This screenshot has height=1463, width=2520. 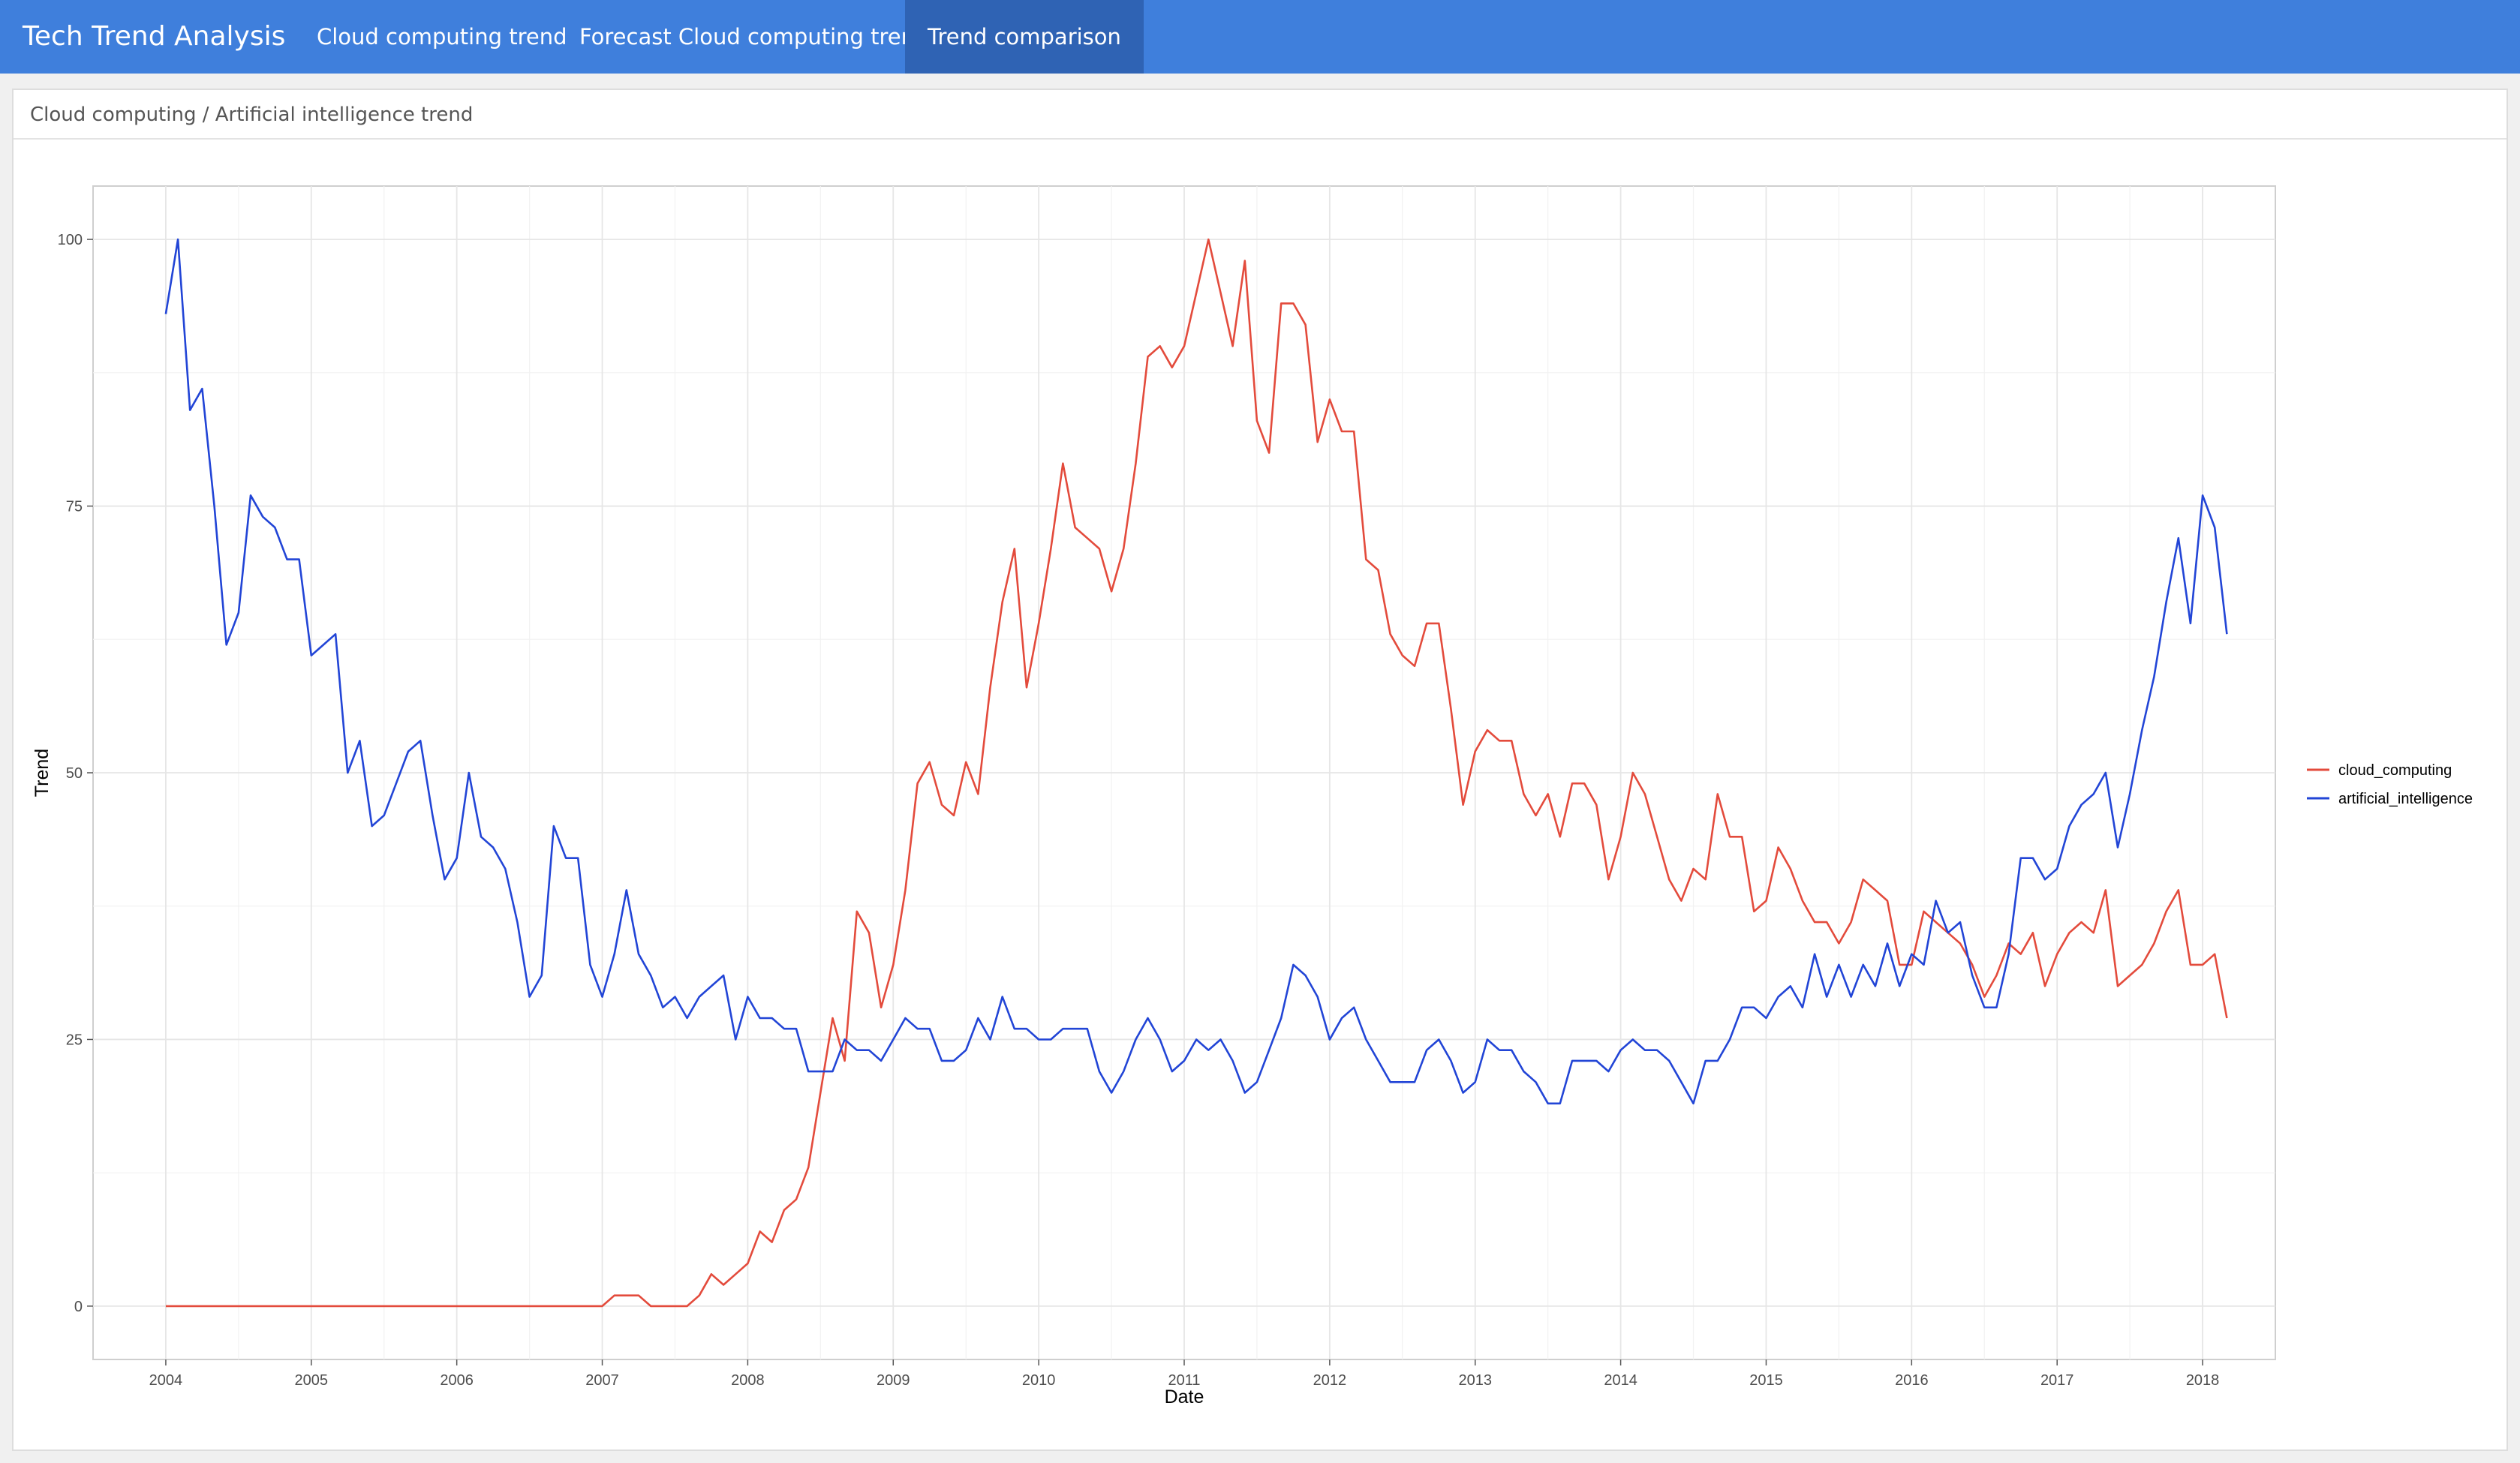 What do you see at coordinates (754, 37) in the screenshot?
I see `tab-forecast-cloud-computing-trend: Forecast Cloud computing trend` at bounding box center [754, 37].